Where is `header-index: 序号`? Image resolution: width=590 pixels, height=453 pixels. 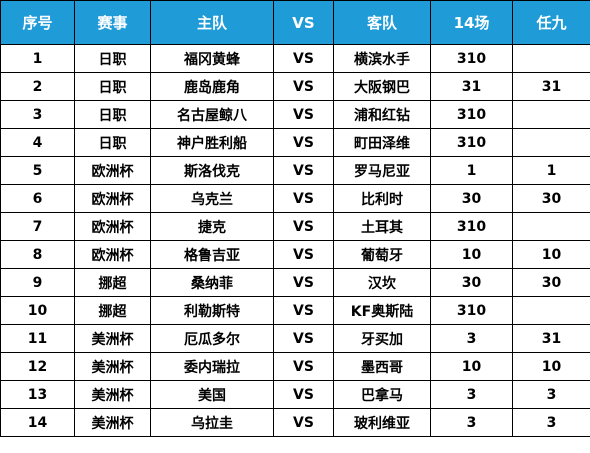 header-index: 序号 is located at coordinates (37, 22).